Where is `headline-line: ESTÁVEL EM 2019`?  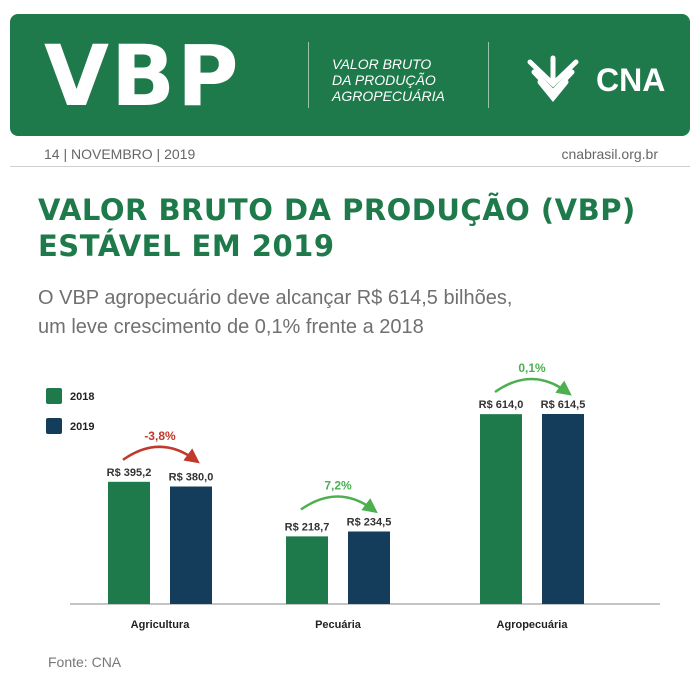 headline-line: ESTÁVEL EM 2019 is located at coordinates (186, 246).